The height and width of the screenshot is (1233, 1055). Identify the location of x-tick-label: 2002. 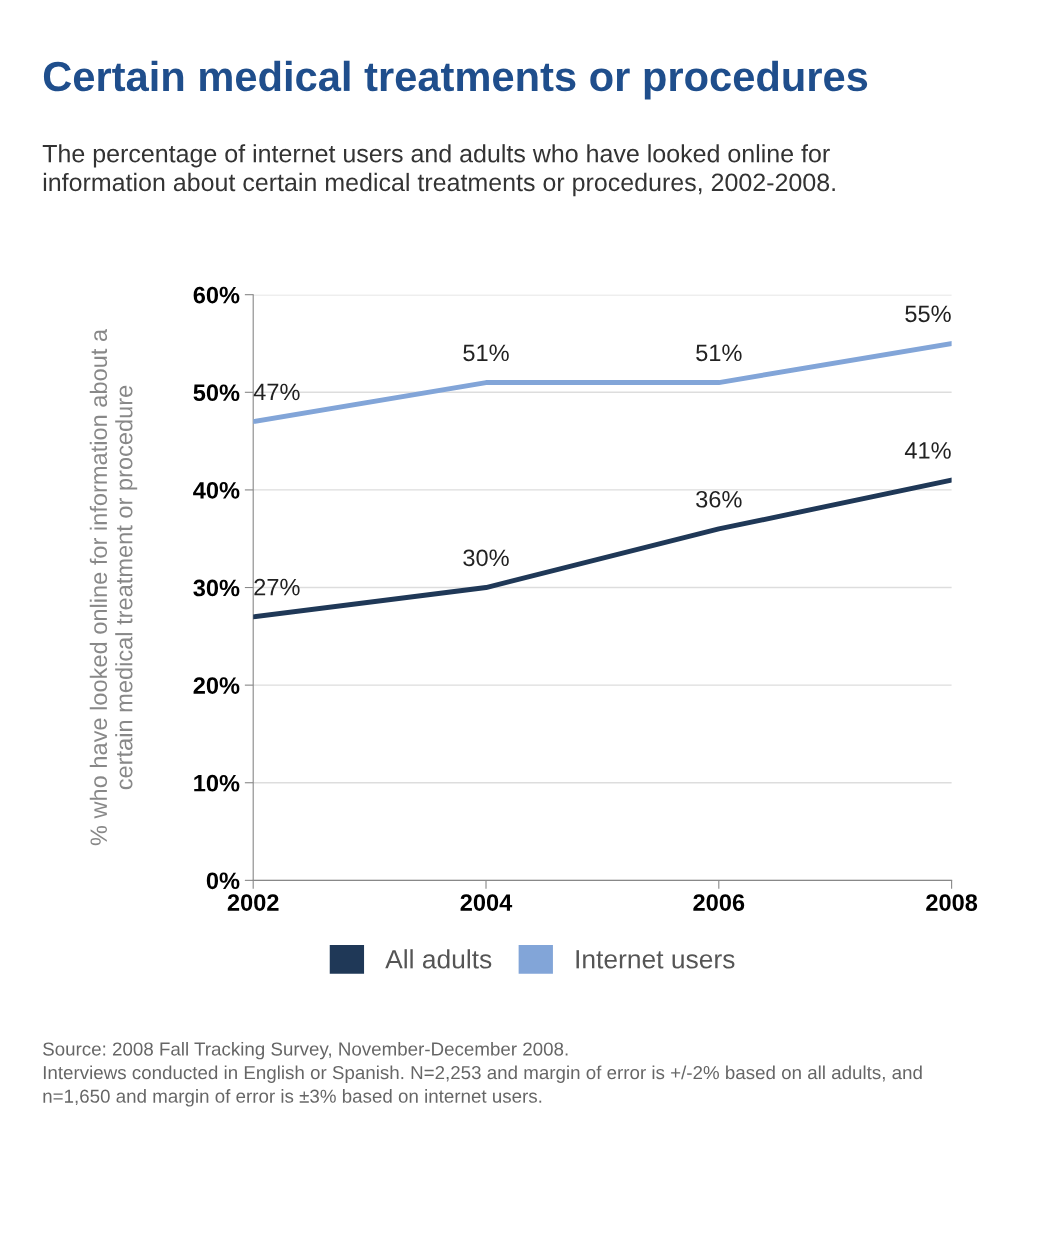
(253, 902).